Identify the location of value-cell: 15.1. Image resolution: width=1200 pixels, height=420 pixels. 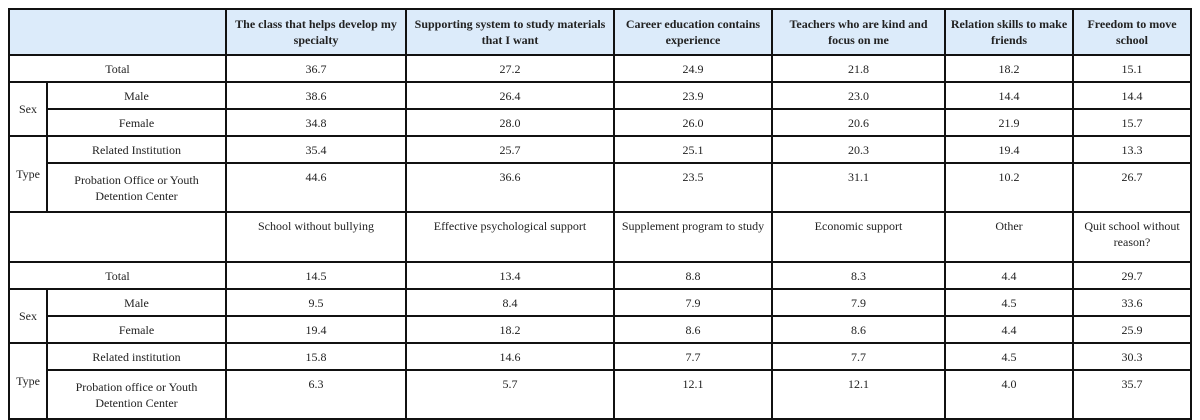
(1132, 68).